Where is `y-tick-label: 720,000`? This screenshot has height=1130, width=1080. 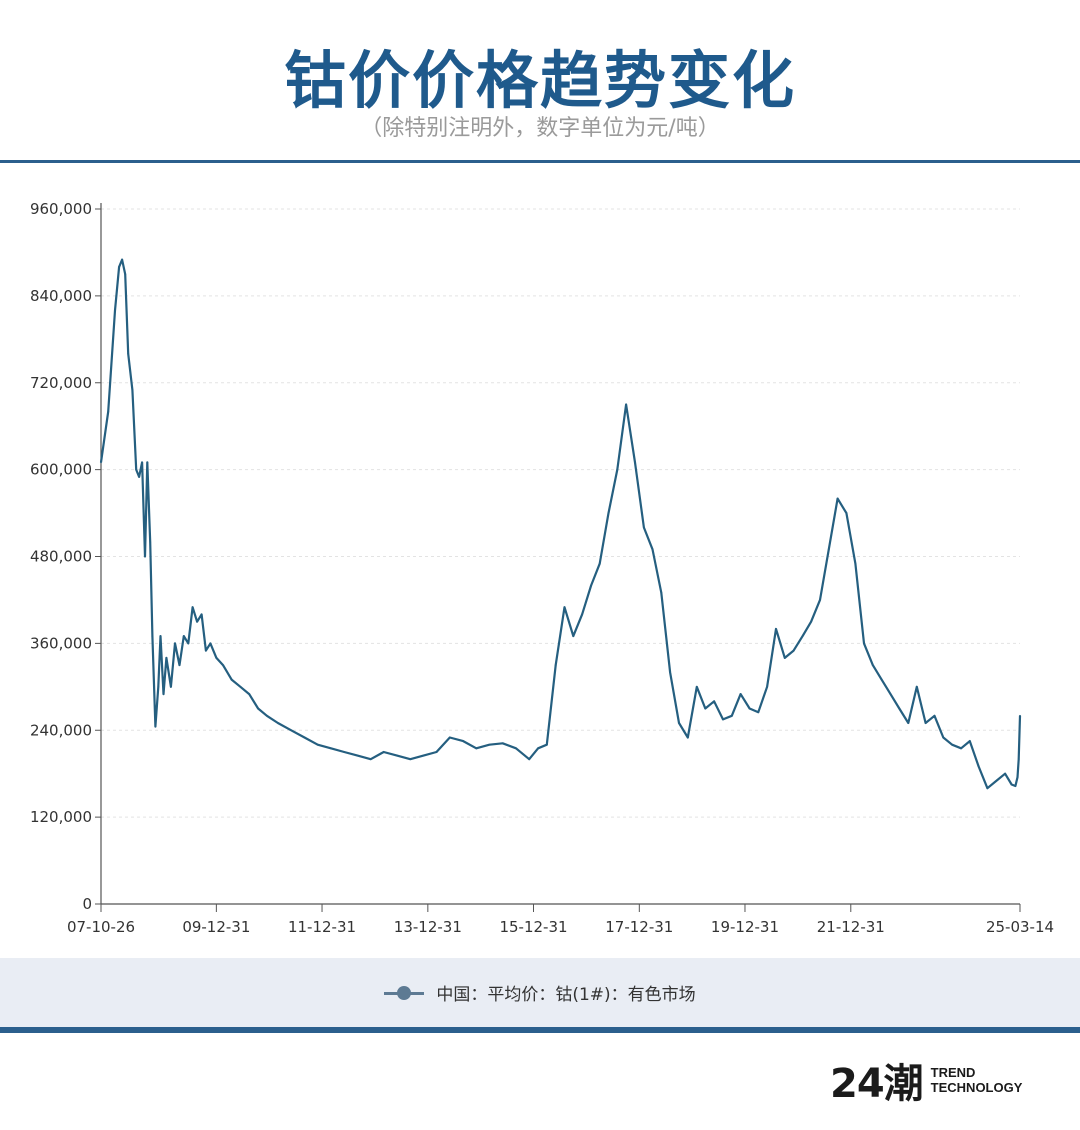 y-tick-label: 720,000 is located at coordinates (61, 383).